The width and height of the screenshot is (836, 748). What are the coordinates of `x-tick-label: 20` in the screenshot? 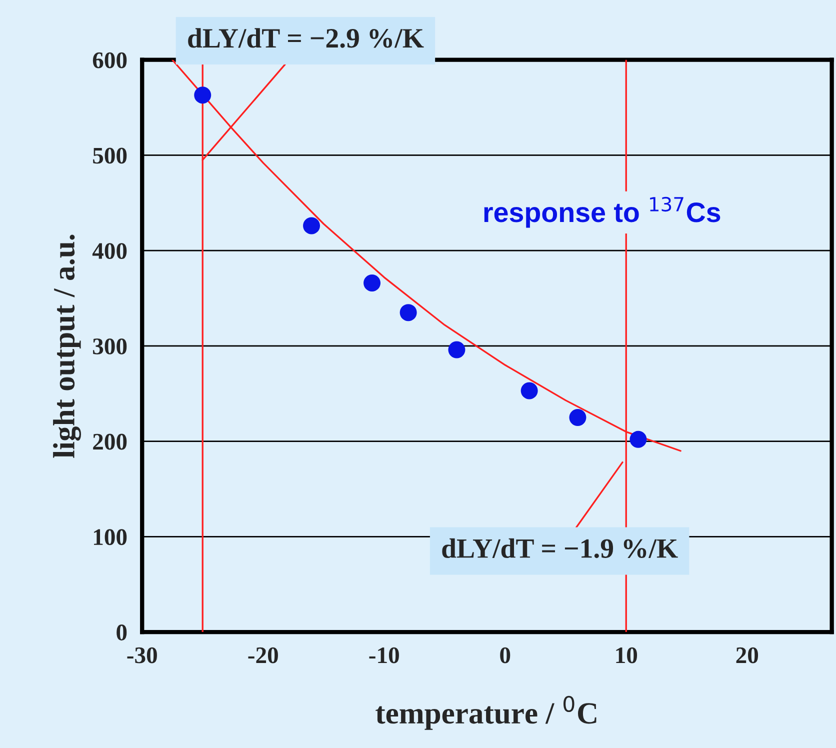 It's located at (747, 655).